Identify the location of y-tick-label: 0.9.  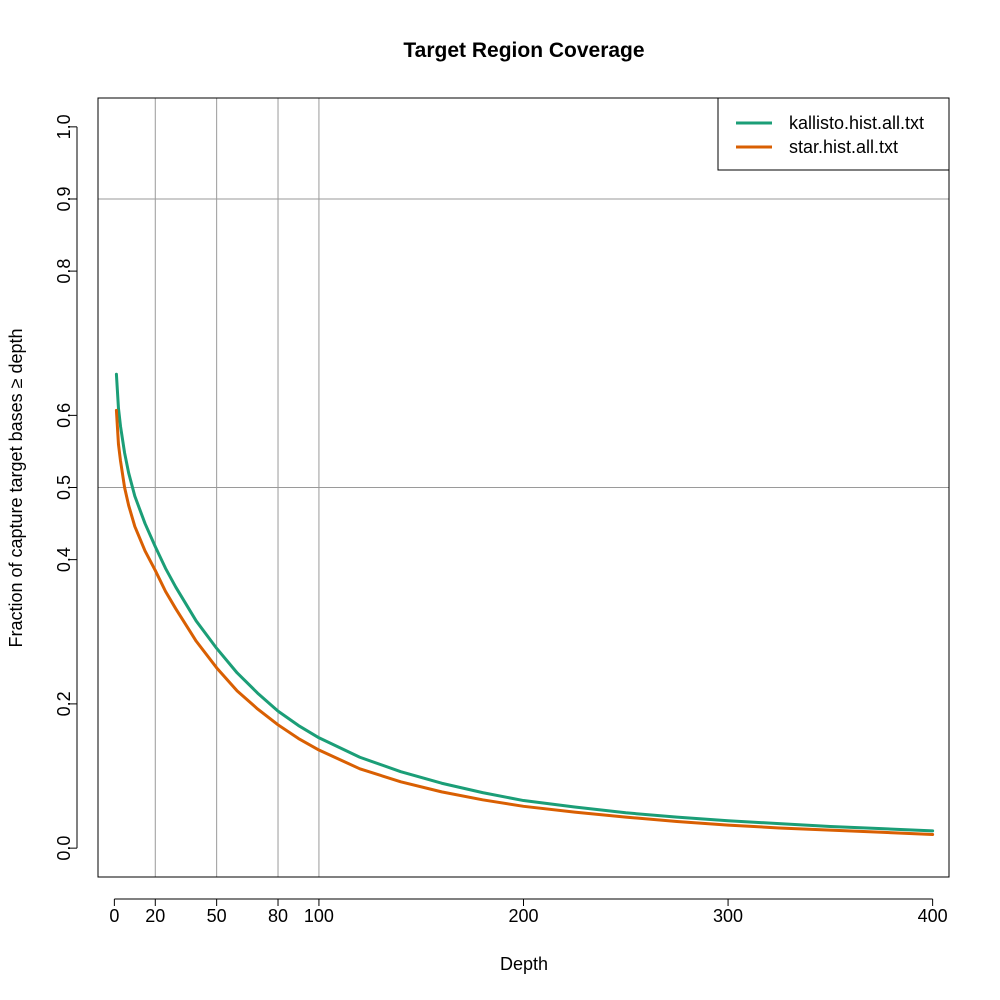
(64, 198).